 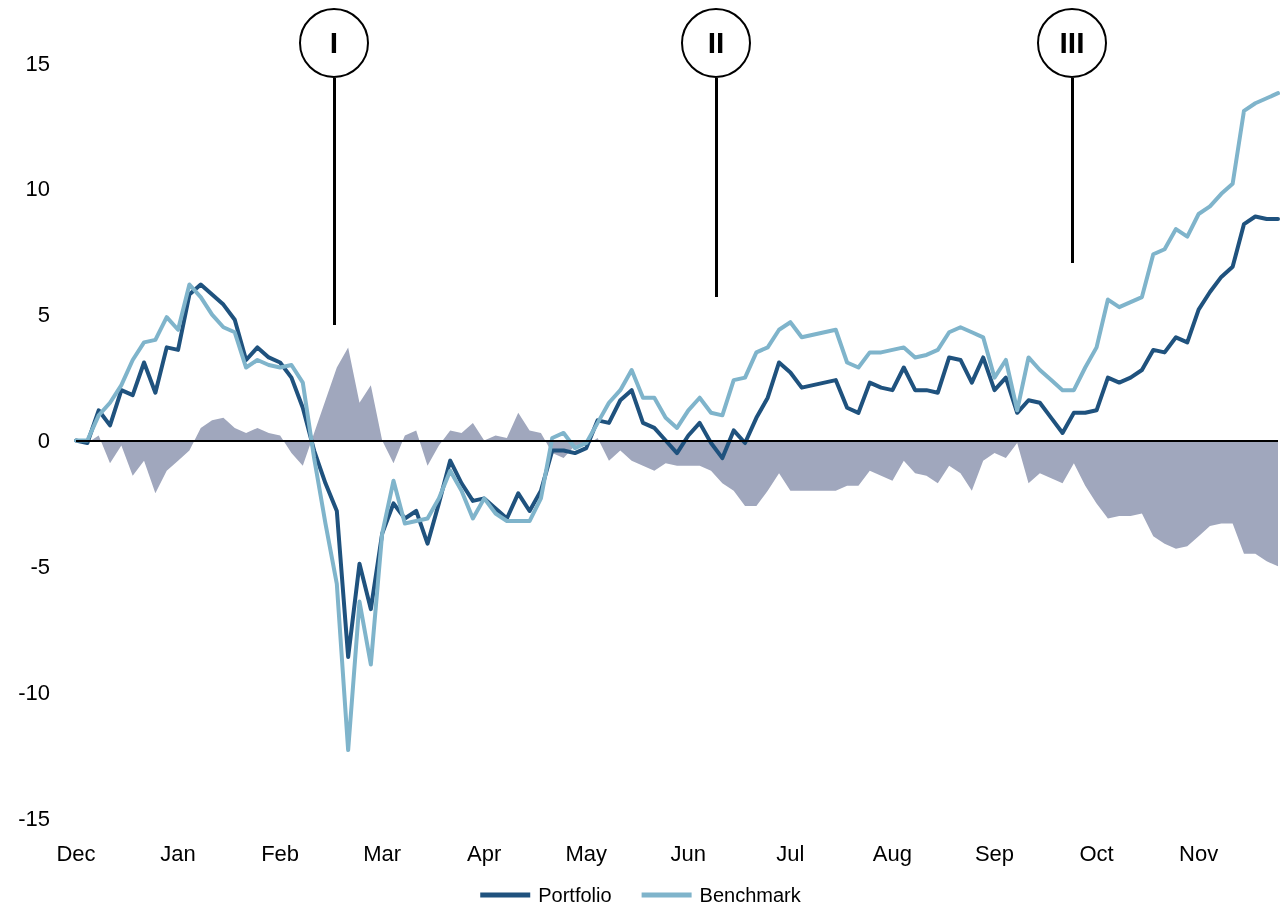 I want to click on x-tick-label: Dec, so click(x=76, y=853).